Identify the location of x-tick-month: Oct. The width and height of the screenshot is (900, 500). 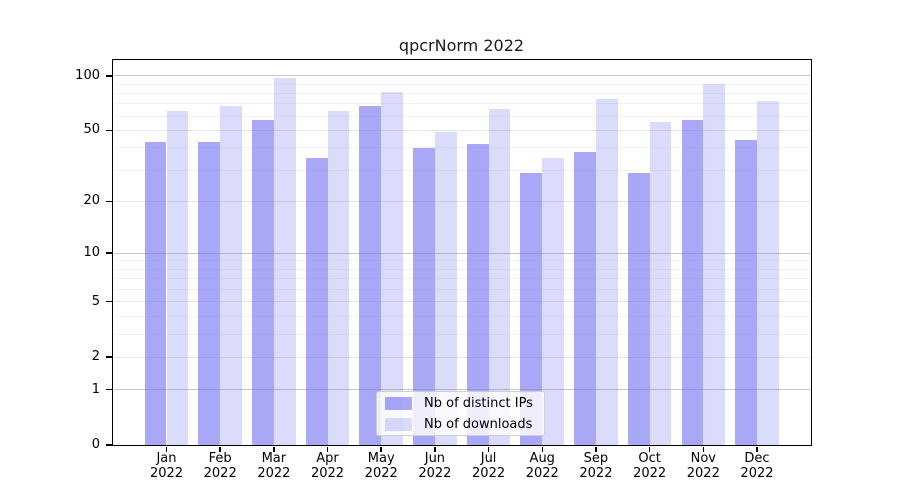
(649, 458).